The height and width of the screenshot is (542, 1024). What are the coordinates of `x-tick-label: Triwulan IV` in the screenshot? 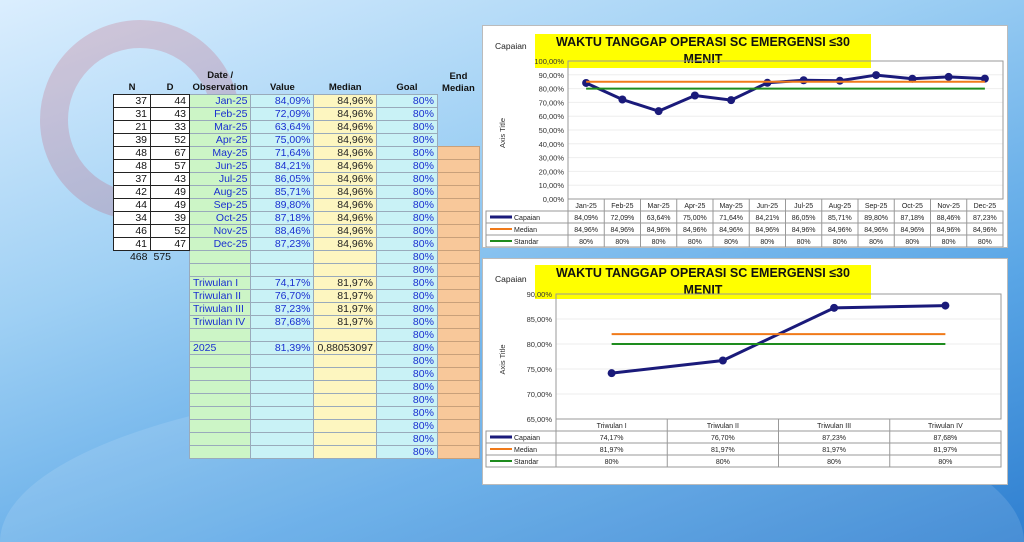 It's located at (945, 426).